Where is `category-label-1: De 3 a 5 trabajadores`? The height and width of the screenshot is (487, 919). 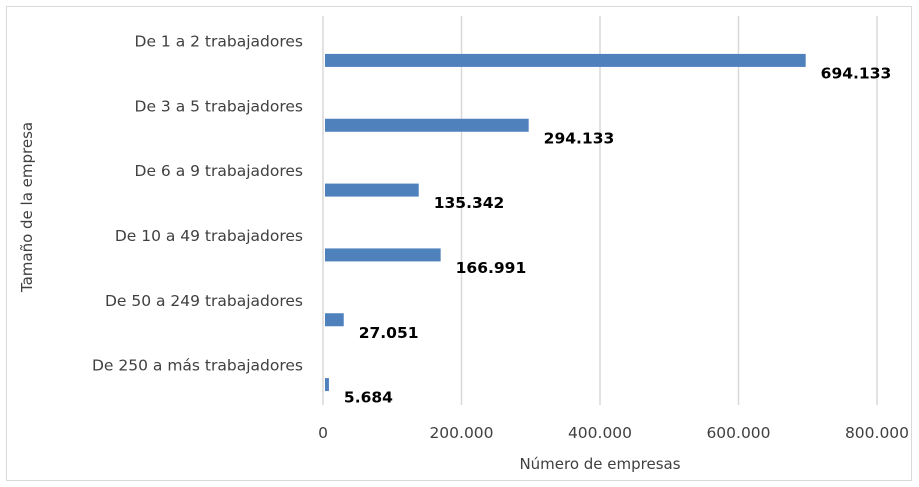
category-label-1: De 3 a 5 trabajadores is located at coordinates (219, 106).